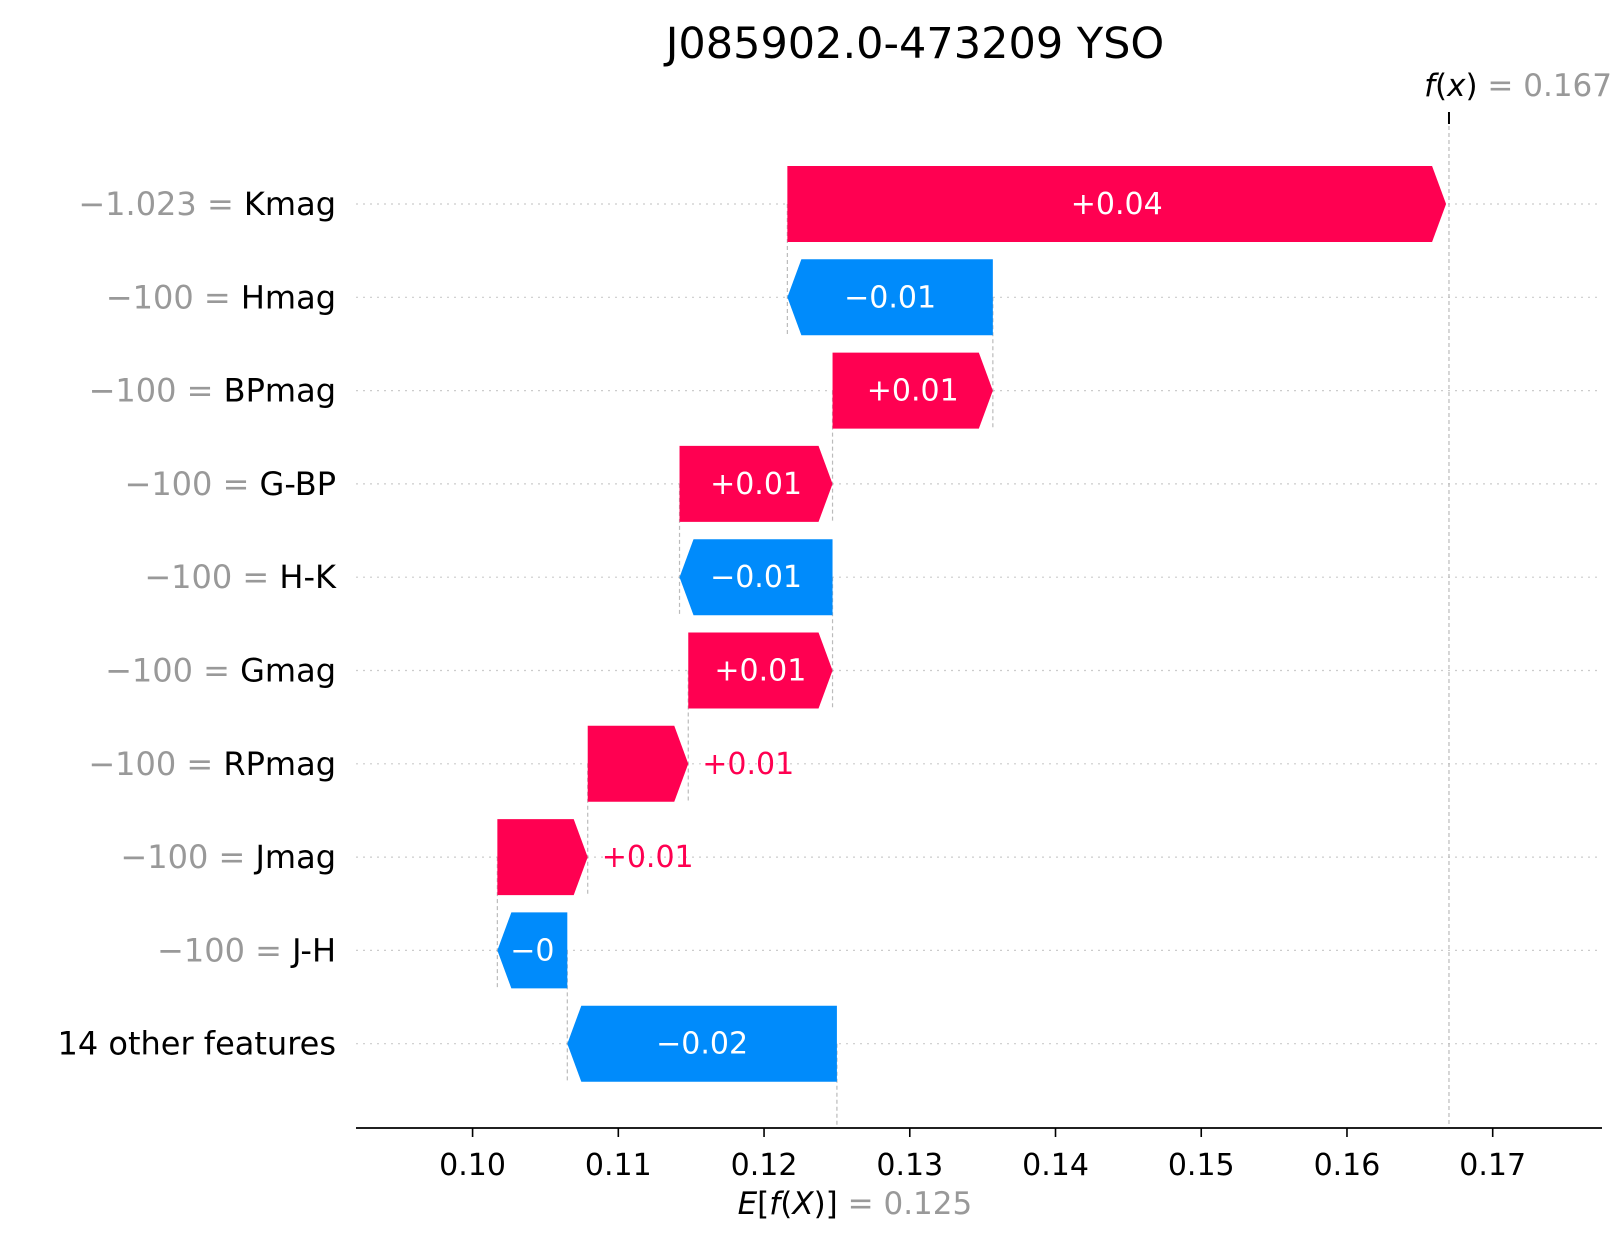  Describe the element at coordinates (979, 1155) in the screenshot. I see `x-axis: 0.10 0.11 0.12 0.13 0.14 0.15 0.16 0.17` at that location.